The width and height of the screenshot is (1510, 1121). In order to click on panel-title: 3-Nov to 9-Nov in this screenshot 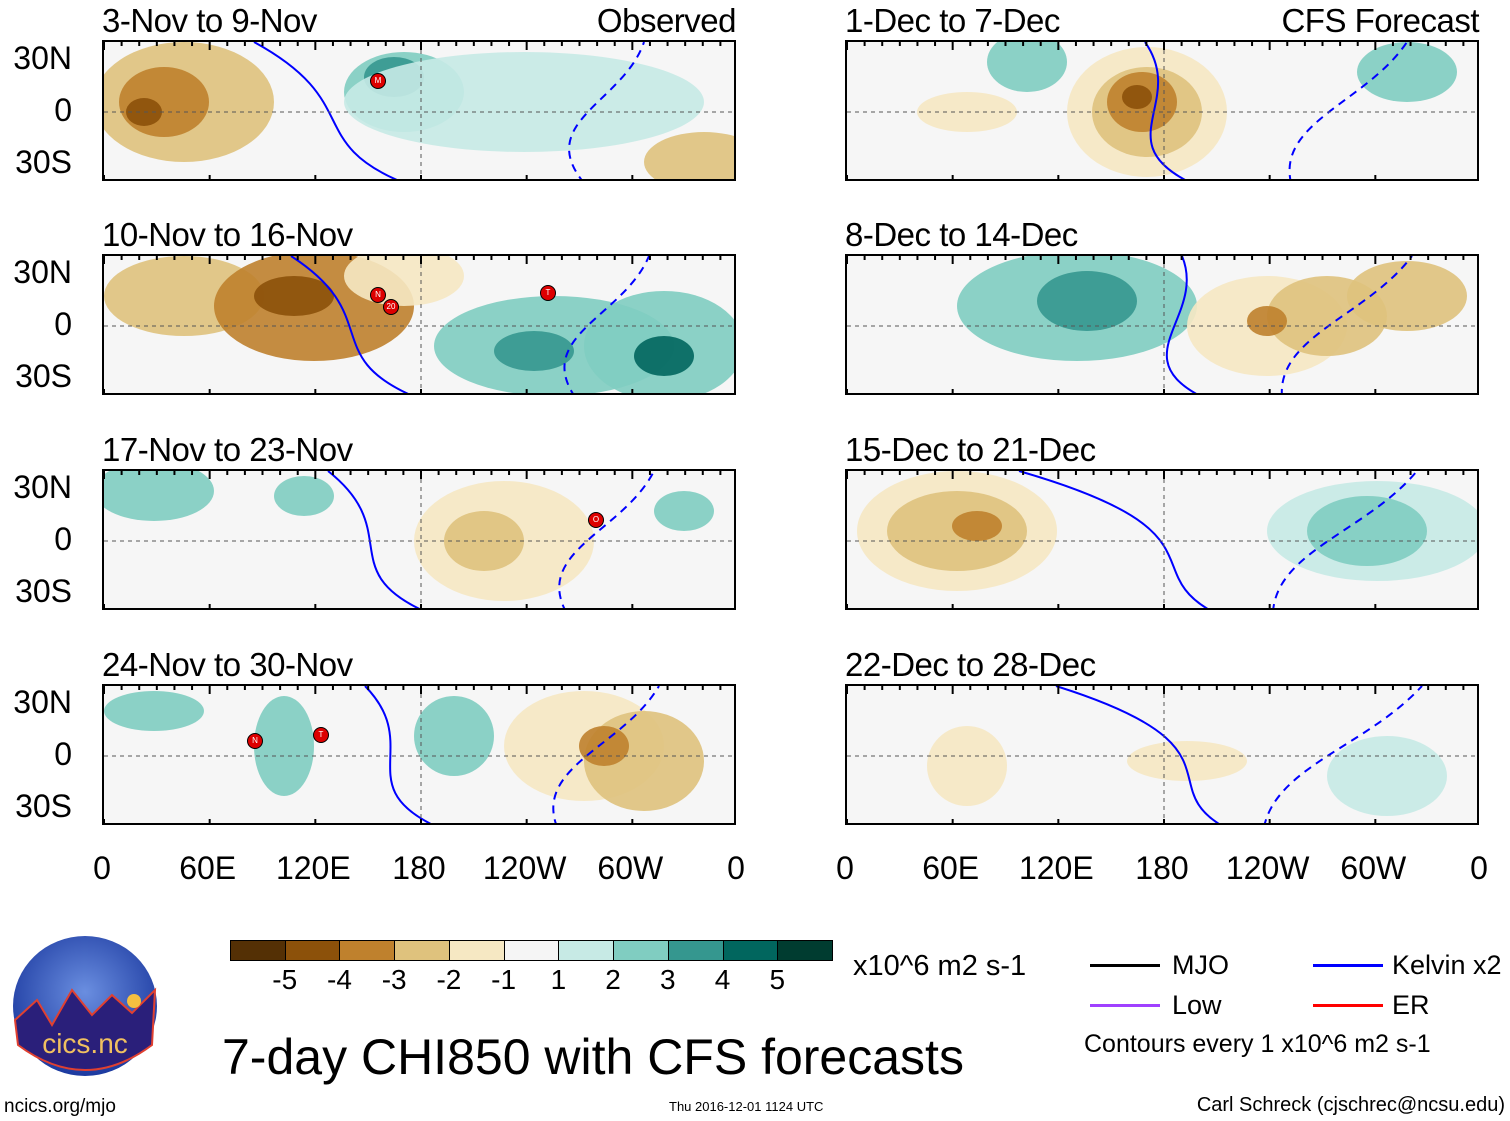, I will do `click(209, 20)`.